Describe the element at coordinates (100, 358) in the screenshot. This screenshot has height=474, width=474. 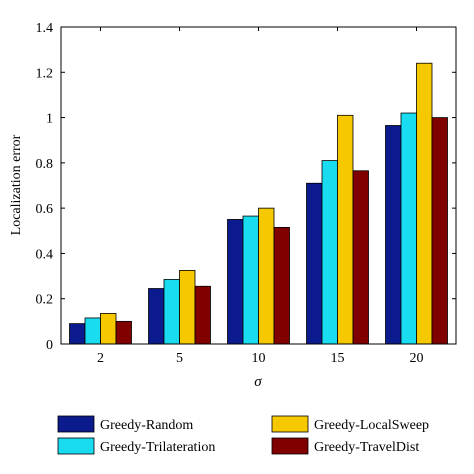
I see `x-tick-label: 2` at that location.